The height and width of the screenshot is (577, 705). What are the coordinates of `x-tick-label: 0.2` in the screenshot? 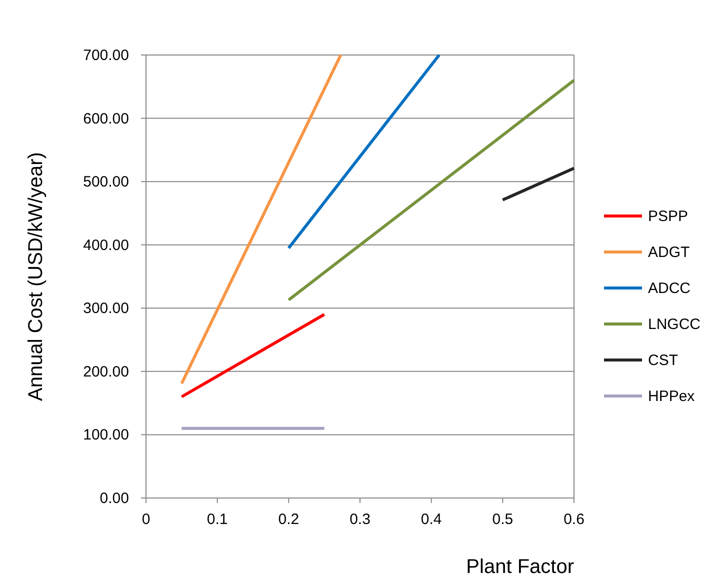 It's located at (289, 519).